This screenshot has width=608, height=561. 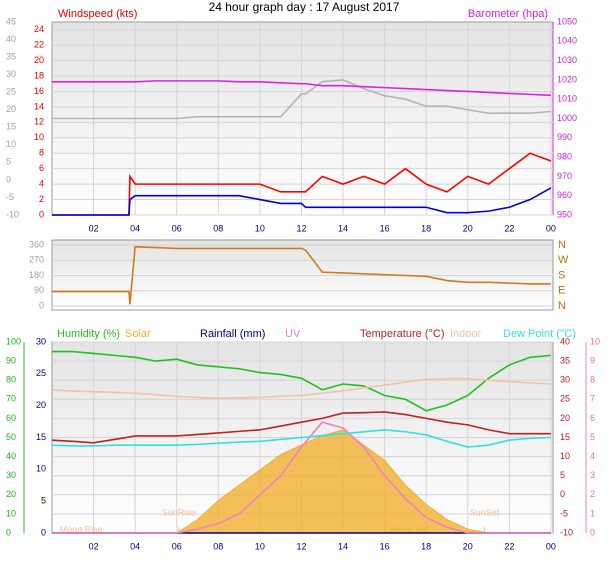 I want to click on x-tick-label: 18, so click(x=426, y=228).